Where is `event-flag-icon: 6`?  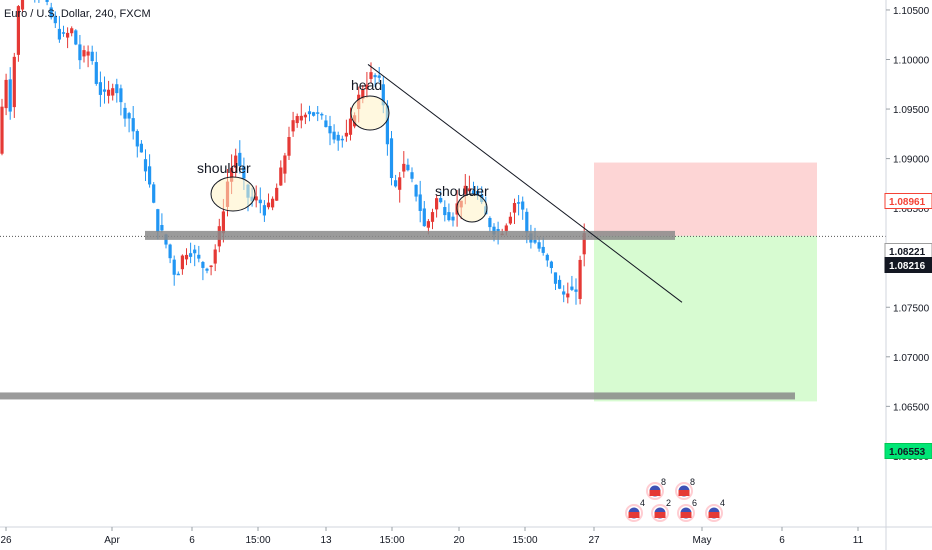
event-flag-icon: 6 is located at coordinates (687, 510).